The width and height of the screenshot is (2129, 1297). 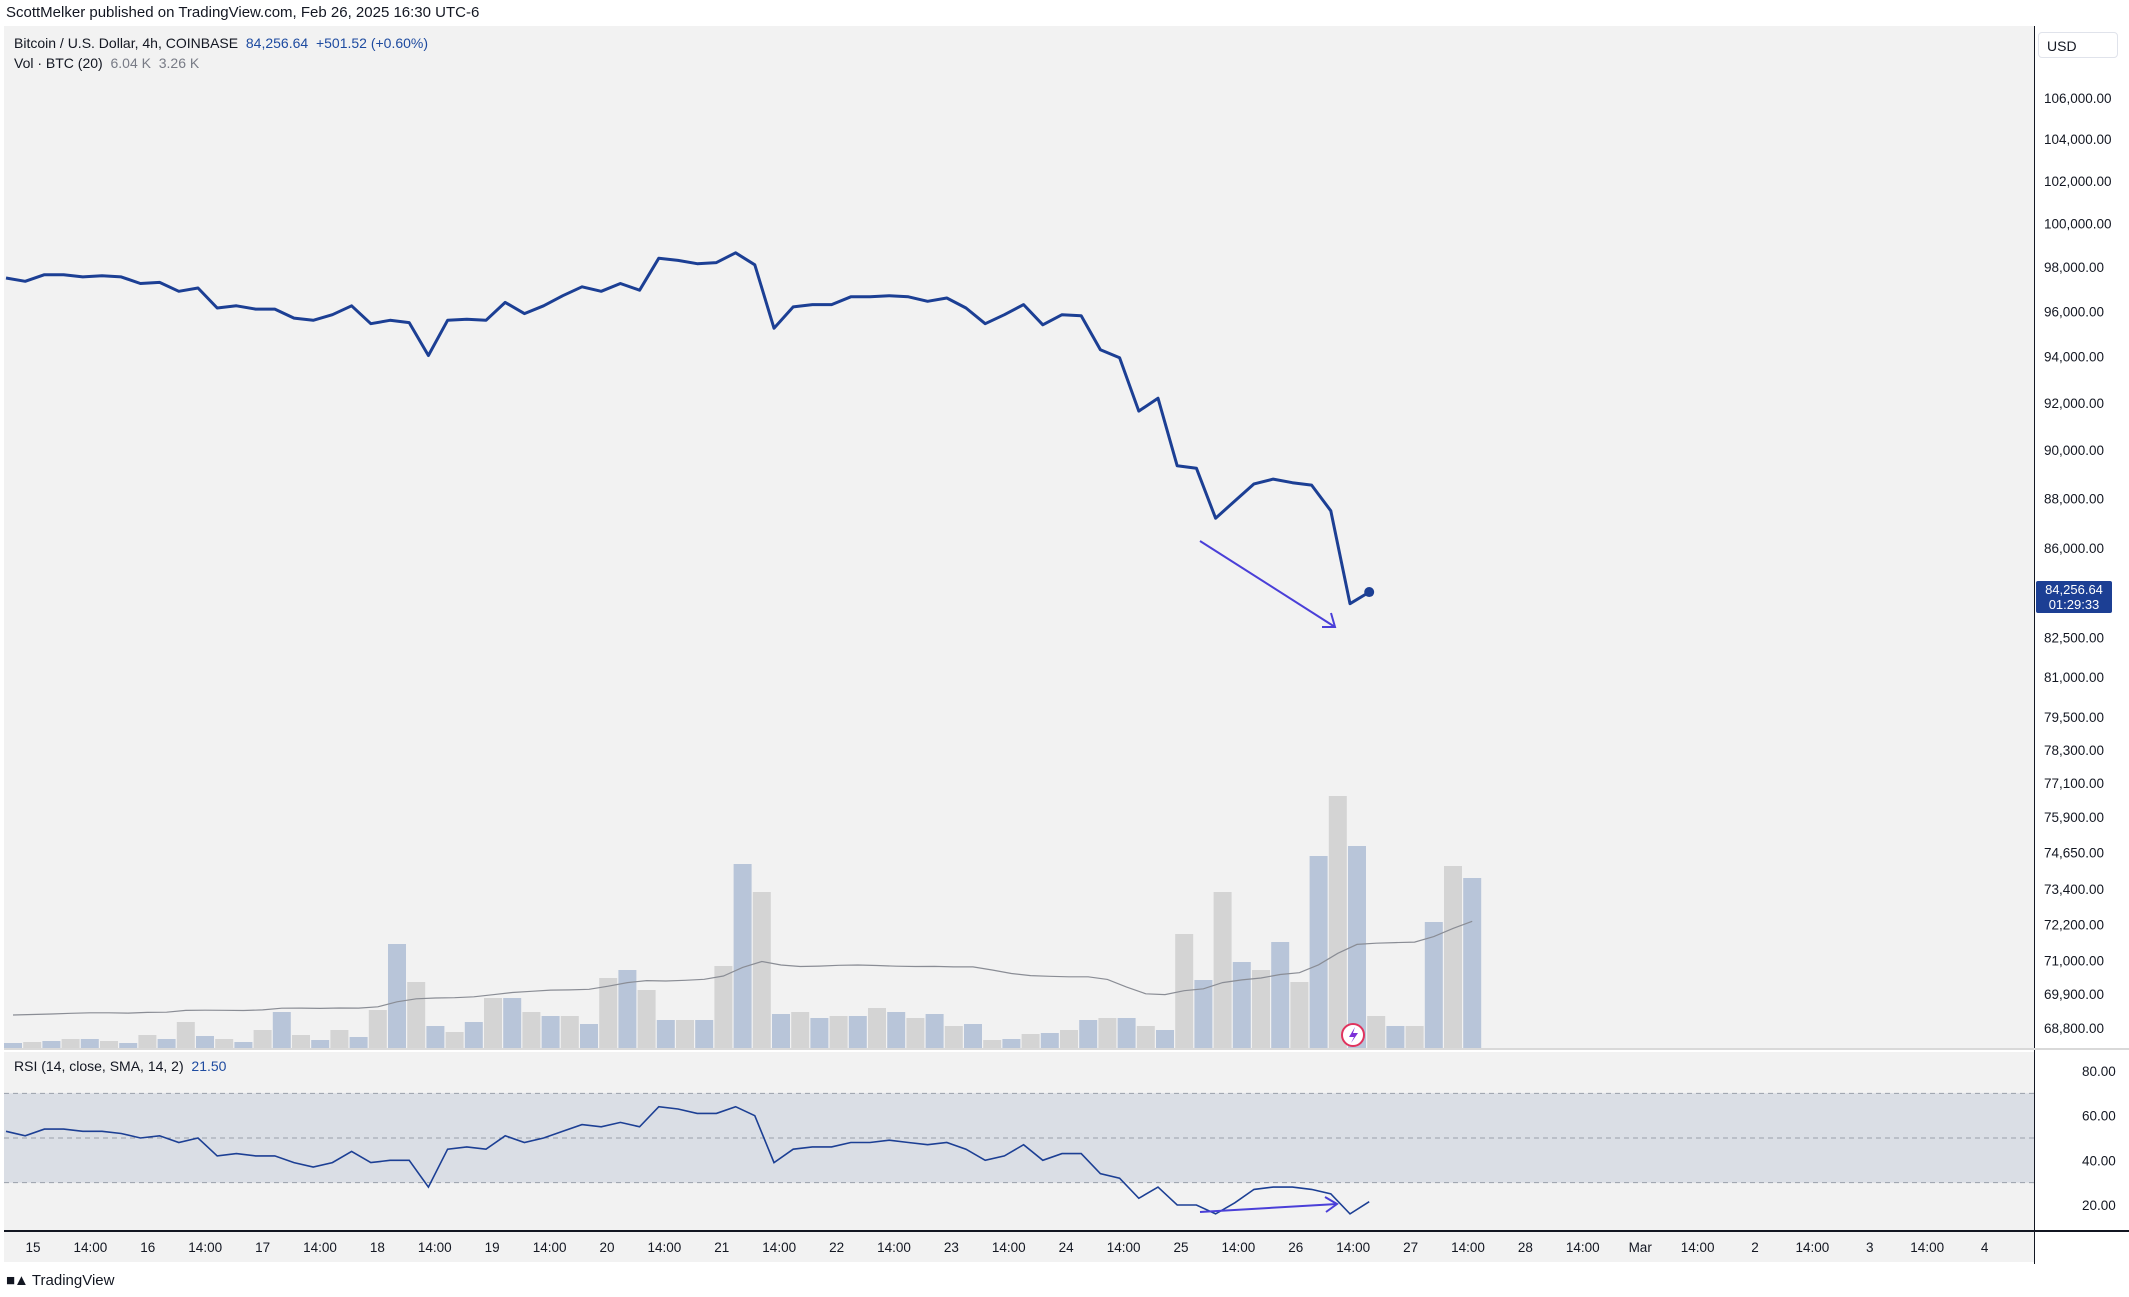 What do you see at coordinates (1641, 1247) in the screenshot?
I see `time-axis-tick: Mar` at bounding box center [1641, 1247].